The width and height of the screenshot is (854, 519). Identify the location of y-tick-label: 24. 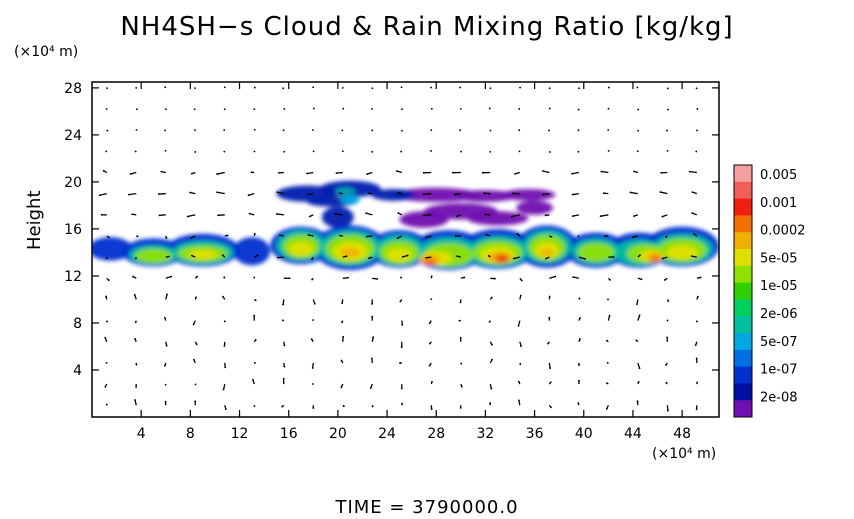
(73, 136).